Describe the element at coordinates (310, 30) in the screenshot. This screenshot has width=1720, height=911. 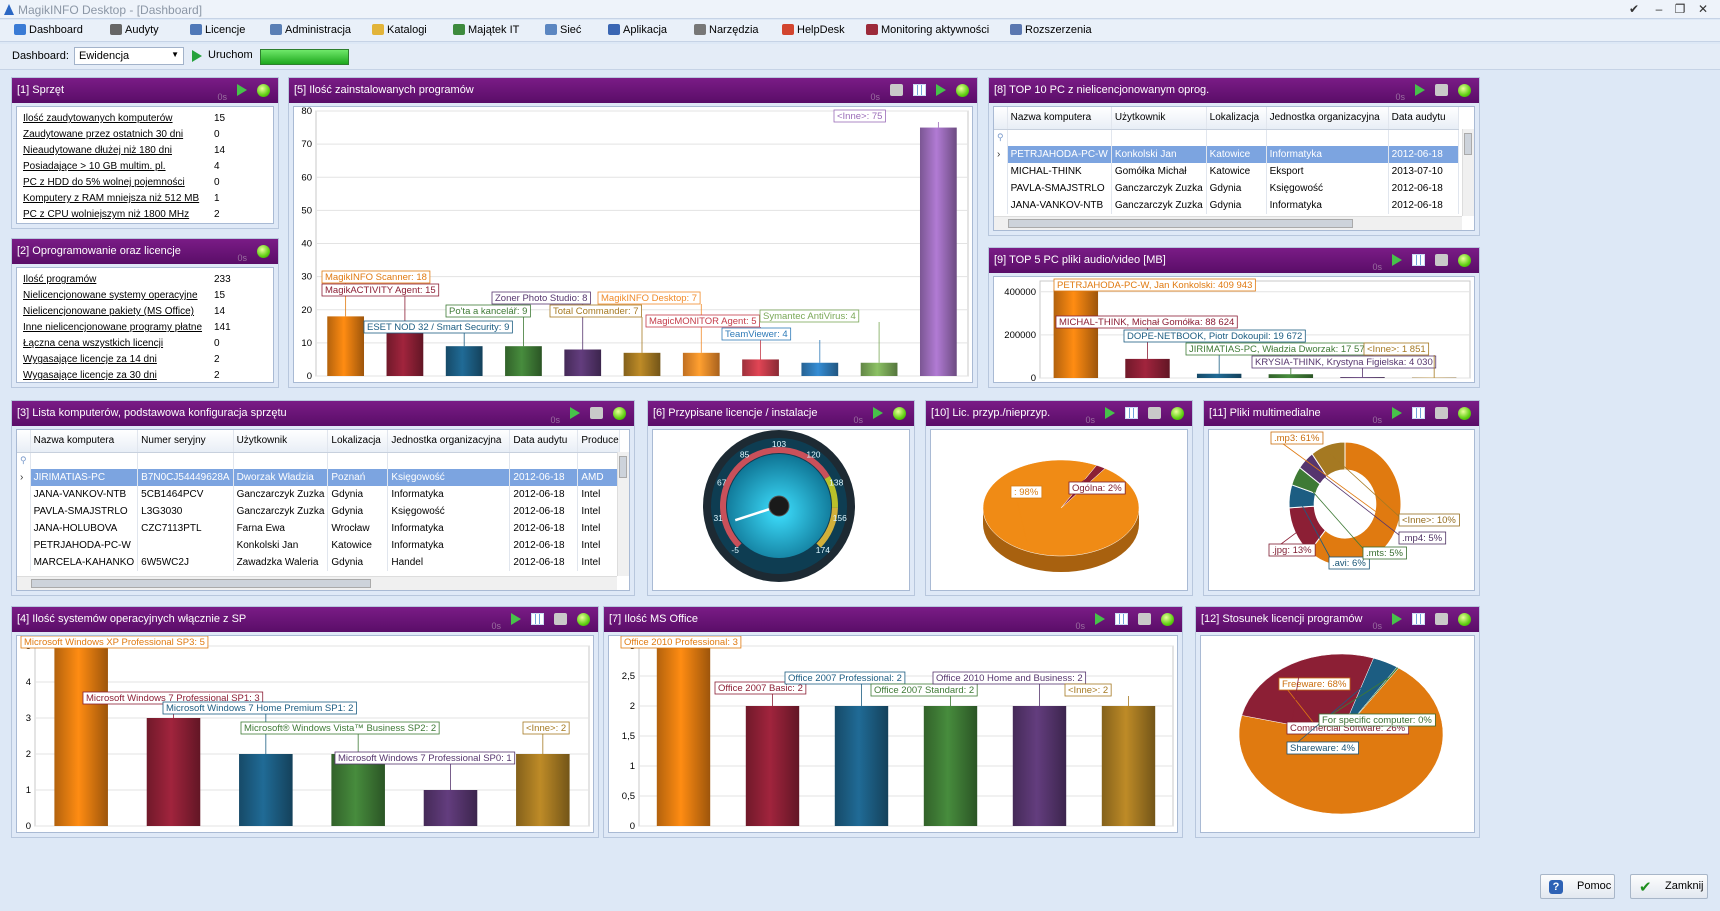
I see `menu-3: Administracja` at that location.